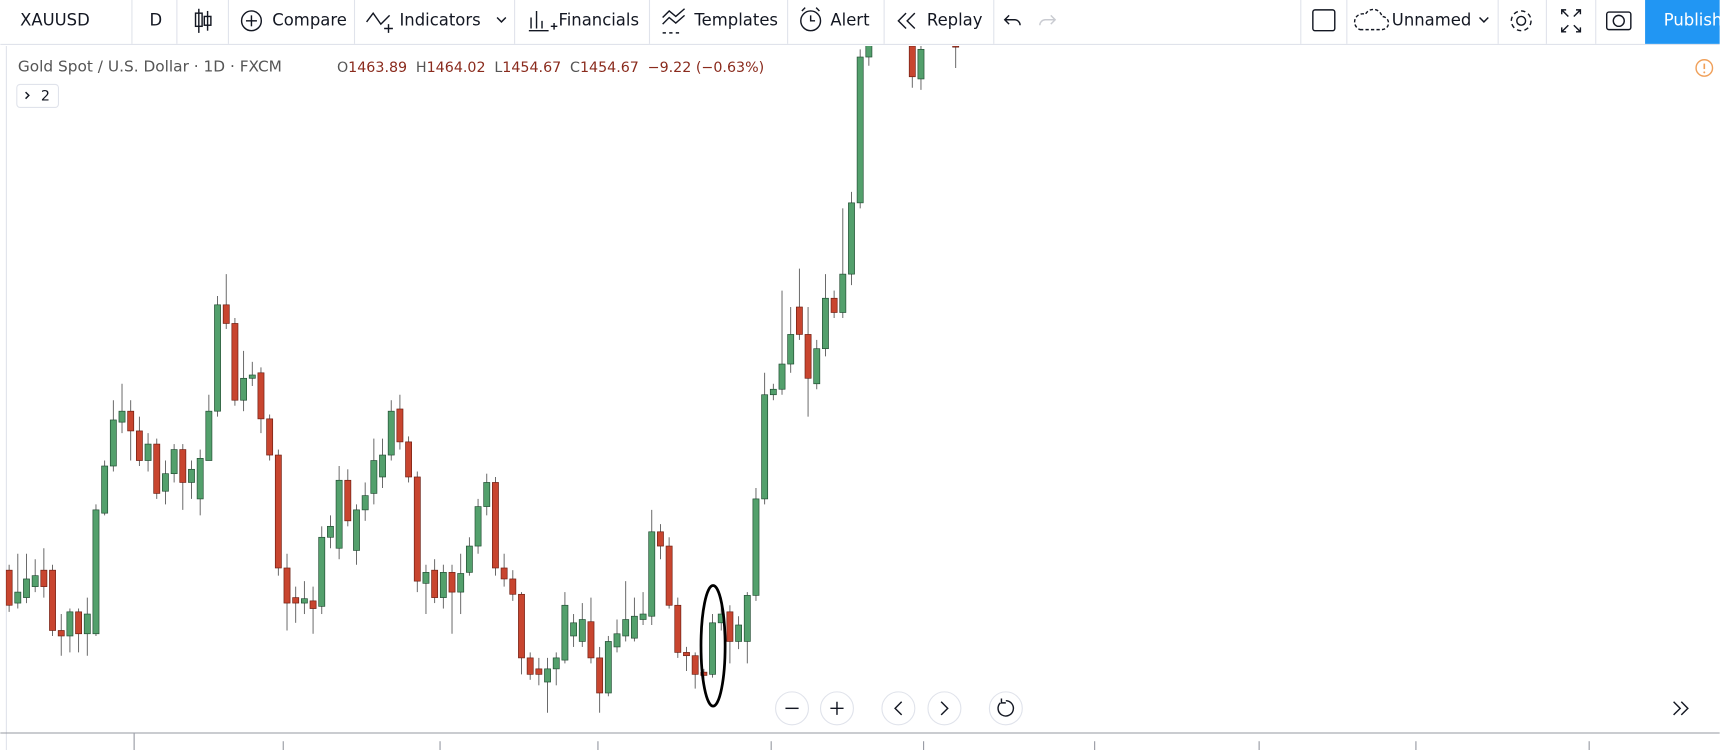 The height and width of the screenshot is (750, 1720). I want to click on settings-button, so click(1521, 21).